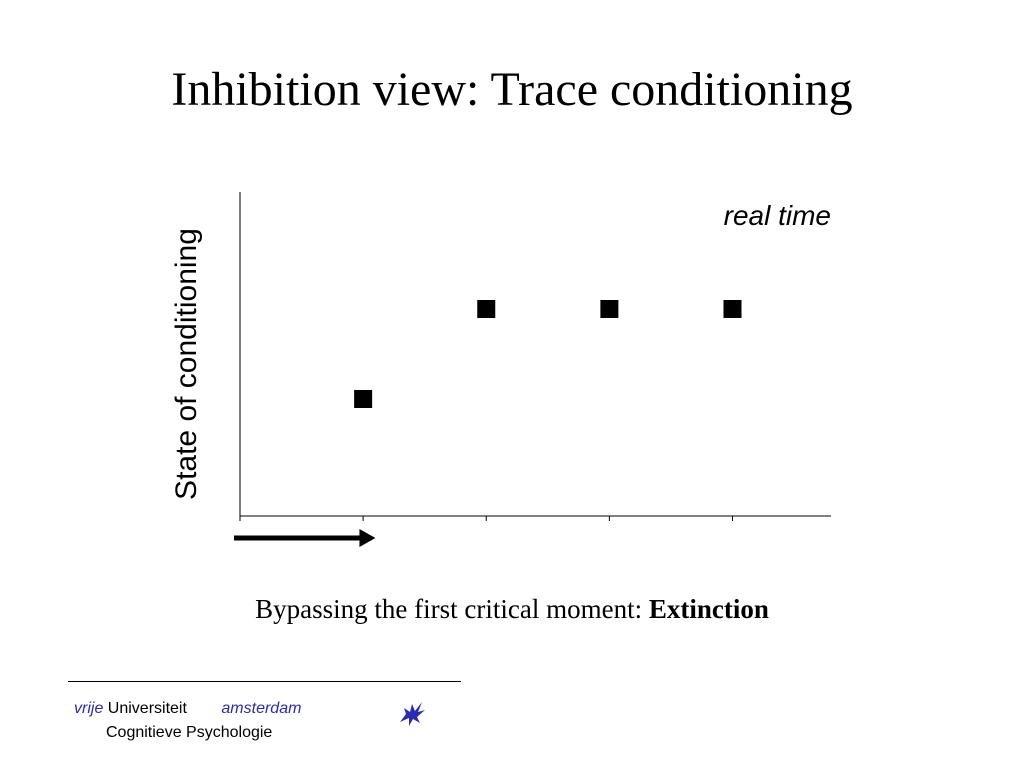 The image size is (1024, 768). Describe the element at coordinates (147, 708) in the screenshot. I see `footer-universiteit: Universiteit` at that location.